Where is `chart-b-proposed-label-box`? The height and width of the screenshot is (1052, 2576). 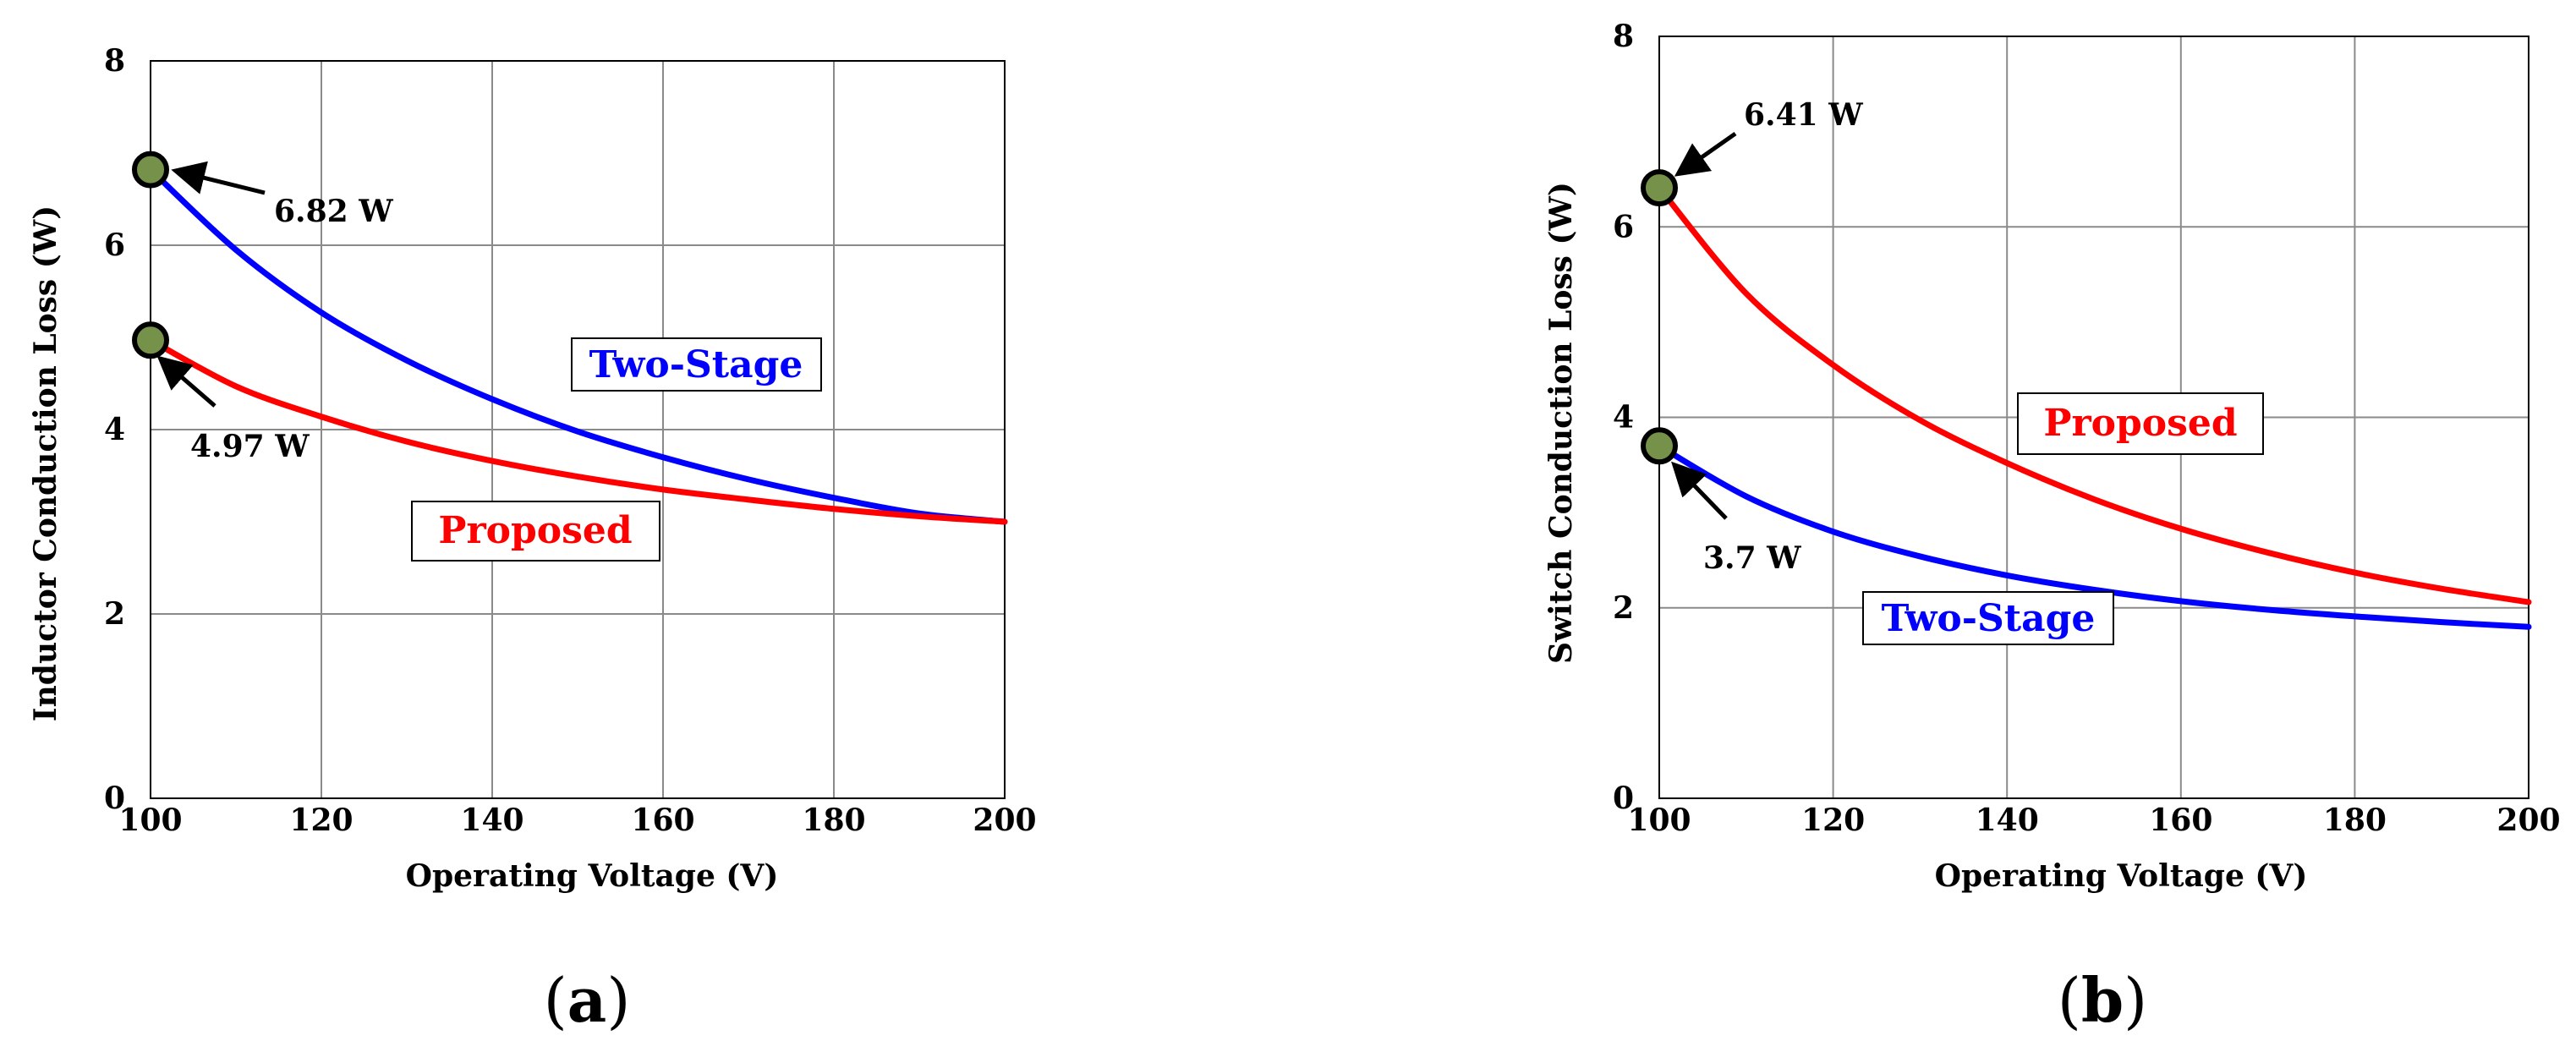 chart-b-proposed-label-box is located at coordinates (2140, 423).